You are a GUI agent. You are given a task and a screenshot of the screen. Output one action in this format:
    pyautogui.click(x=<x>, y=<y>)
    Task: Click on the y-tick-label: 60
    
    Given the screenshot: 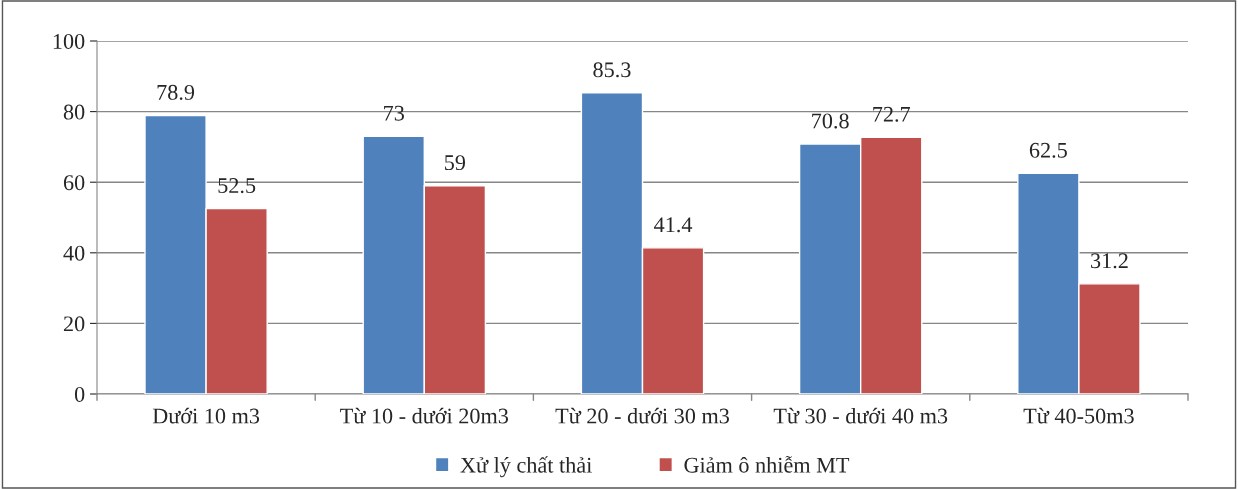 What is the action you would take?
    pyautogui.click(x=74, y=183)
    